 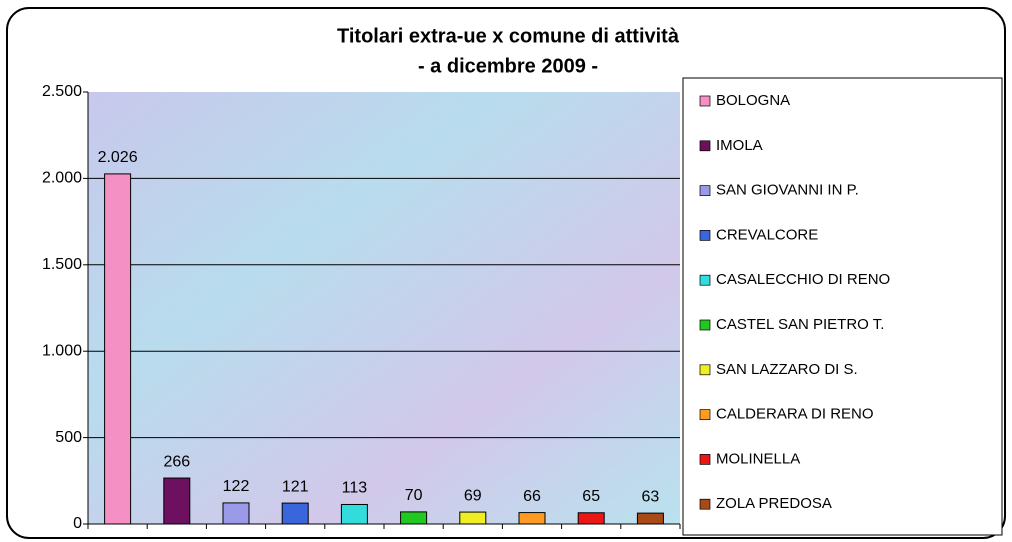 What do you see at coordinates (787, 190) in the screenshot?
I see `legend-label: SAN GIOVANNI IN P.` at bounding box center [787, 190].